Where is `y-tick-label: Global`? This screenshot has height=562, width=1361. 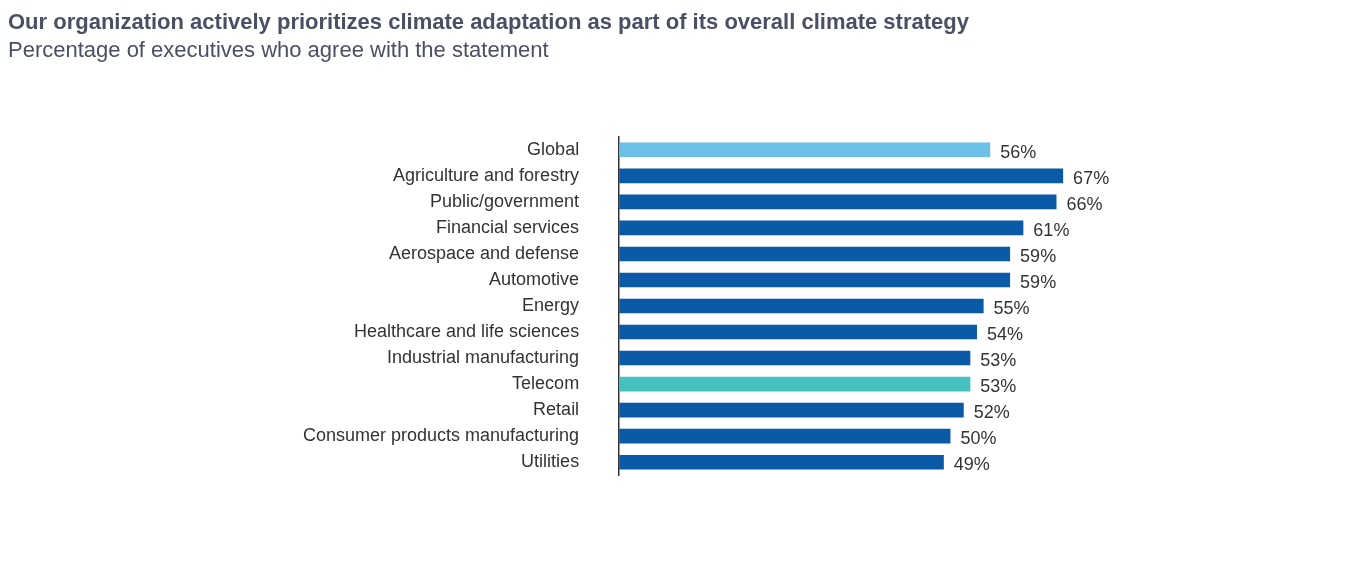
y-tick-label: Global is located at coordinates (553, 148).